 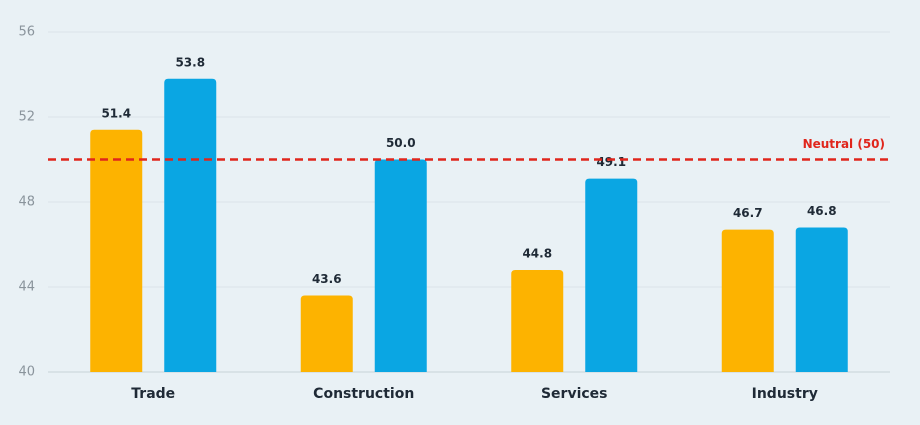 I want to click on value-label: 49.1, so click(x=611, y=162).